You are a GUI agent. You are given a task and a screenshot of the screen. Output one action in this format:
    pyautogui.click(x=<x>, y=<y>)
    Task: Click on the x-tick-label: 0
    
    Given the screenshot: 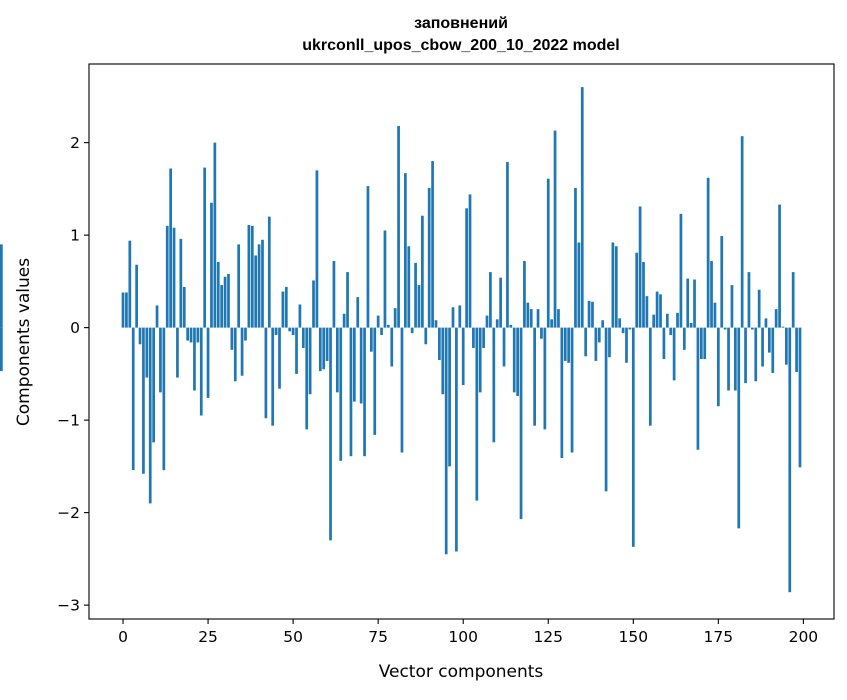 What is the action you would take?
    pyautogui.click(x=123, y=637)
    